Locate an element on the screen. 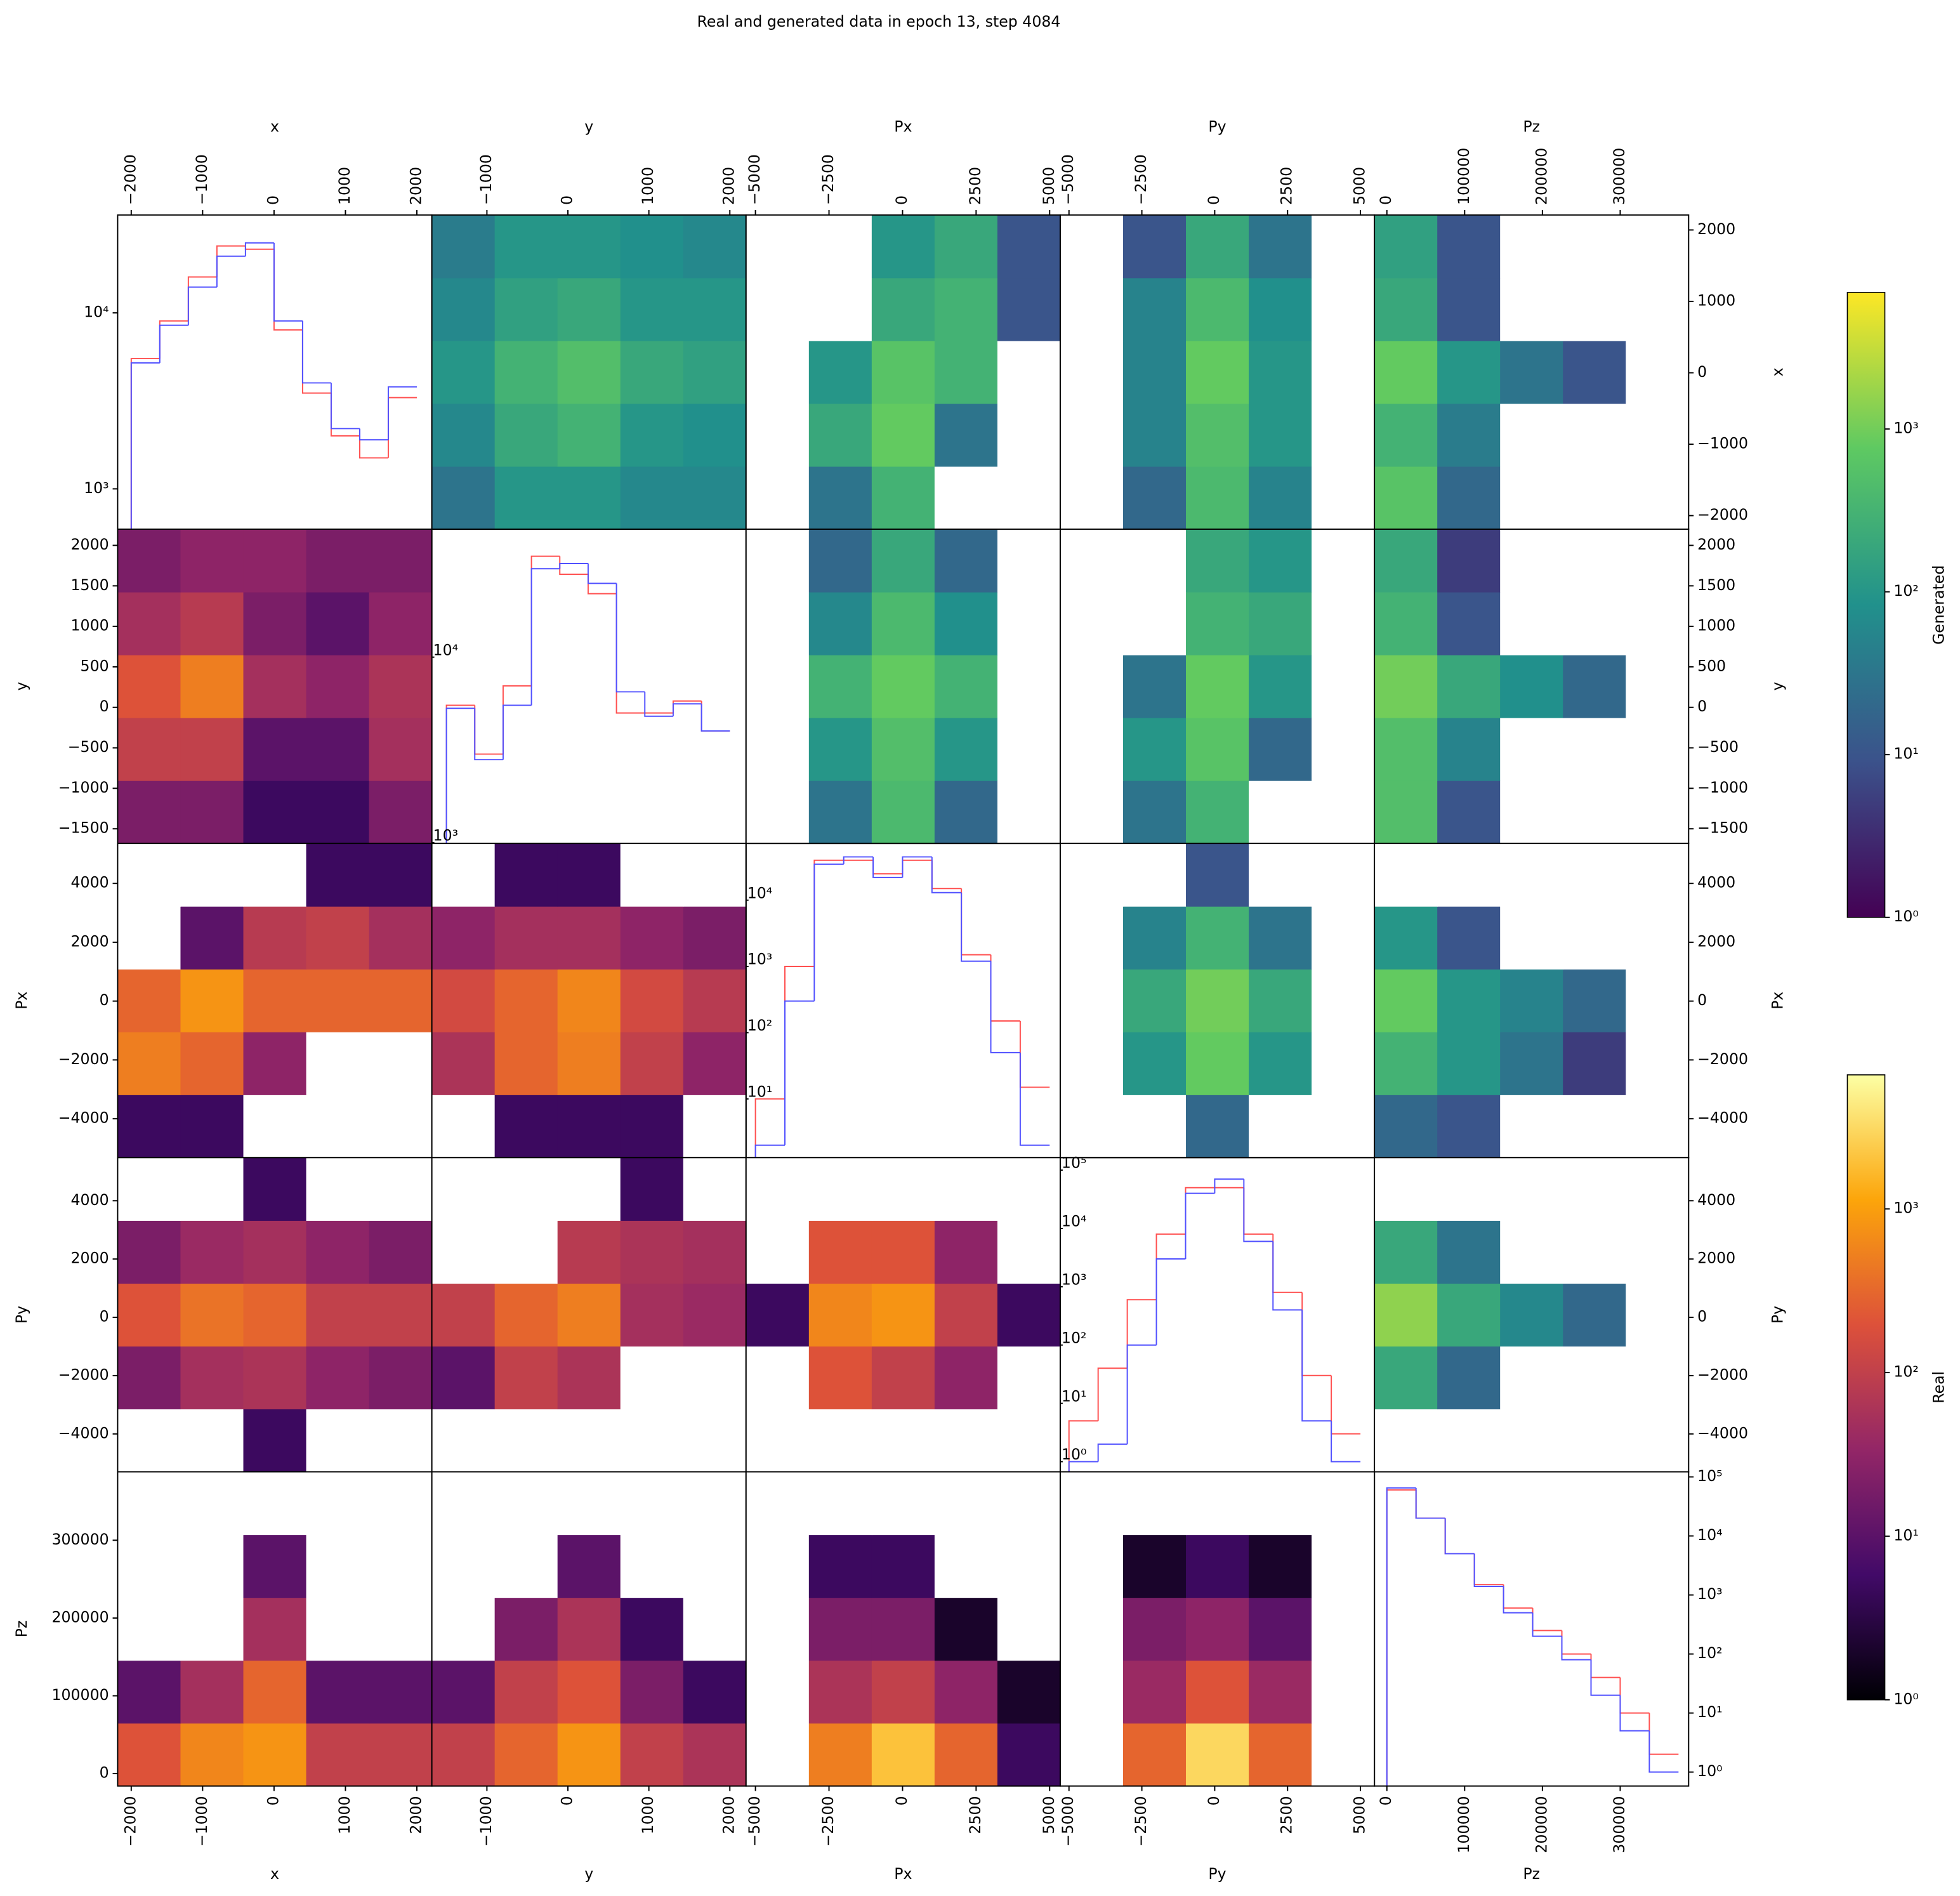 The height and width of the screenshot is (1896, 1960). axis-label: Px is located at coordinates (21, 1001).